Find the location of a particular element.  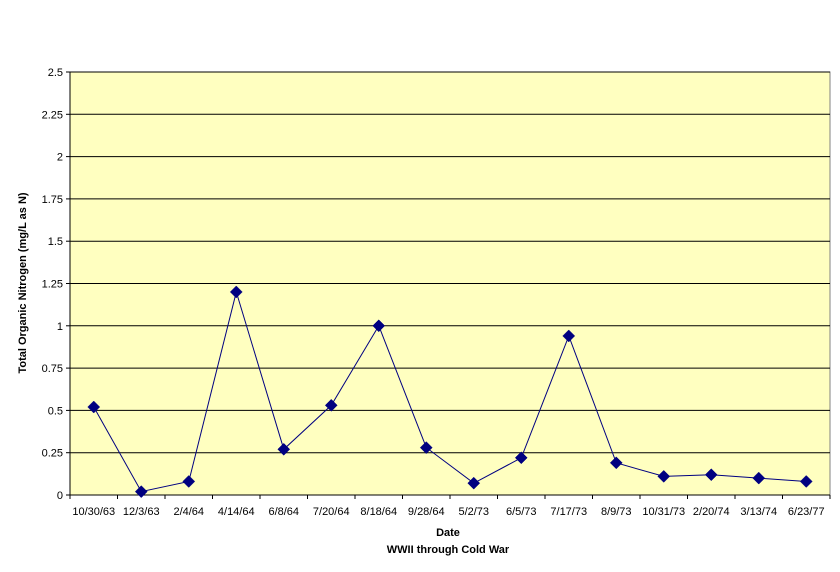

x-tick-label: 7/17/73 is located at coordinates (568, 512).